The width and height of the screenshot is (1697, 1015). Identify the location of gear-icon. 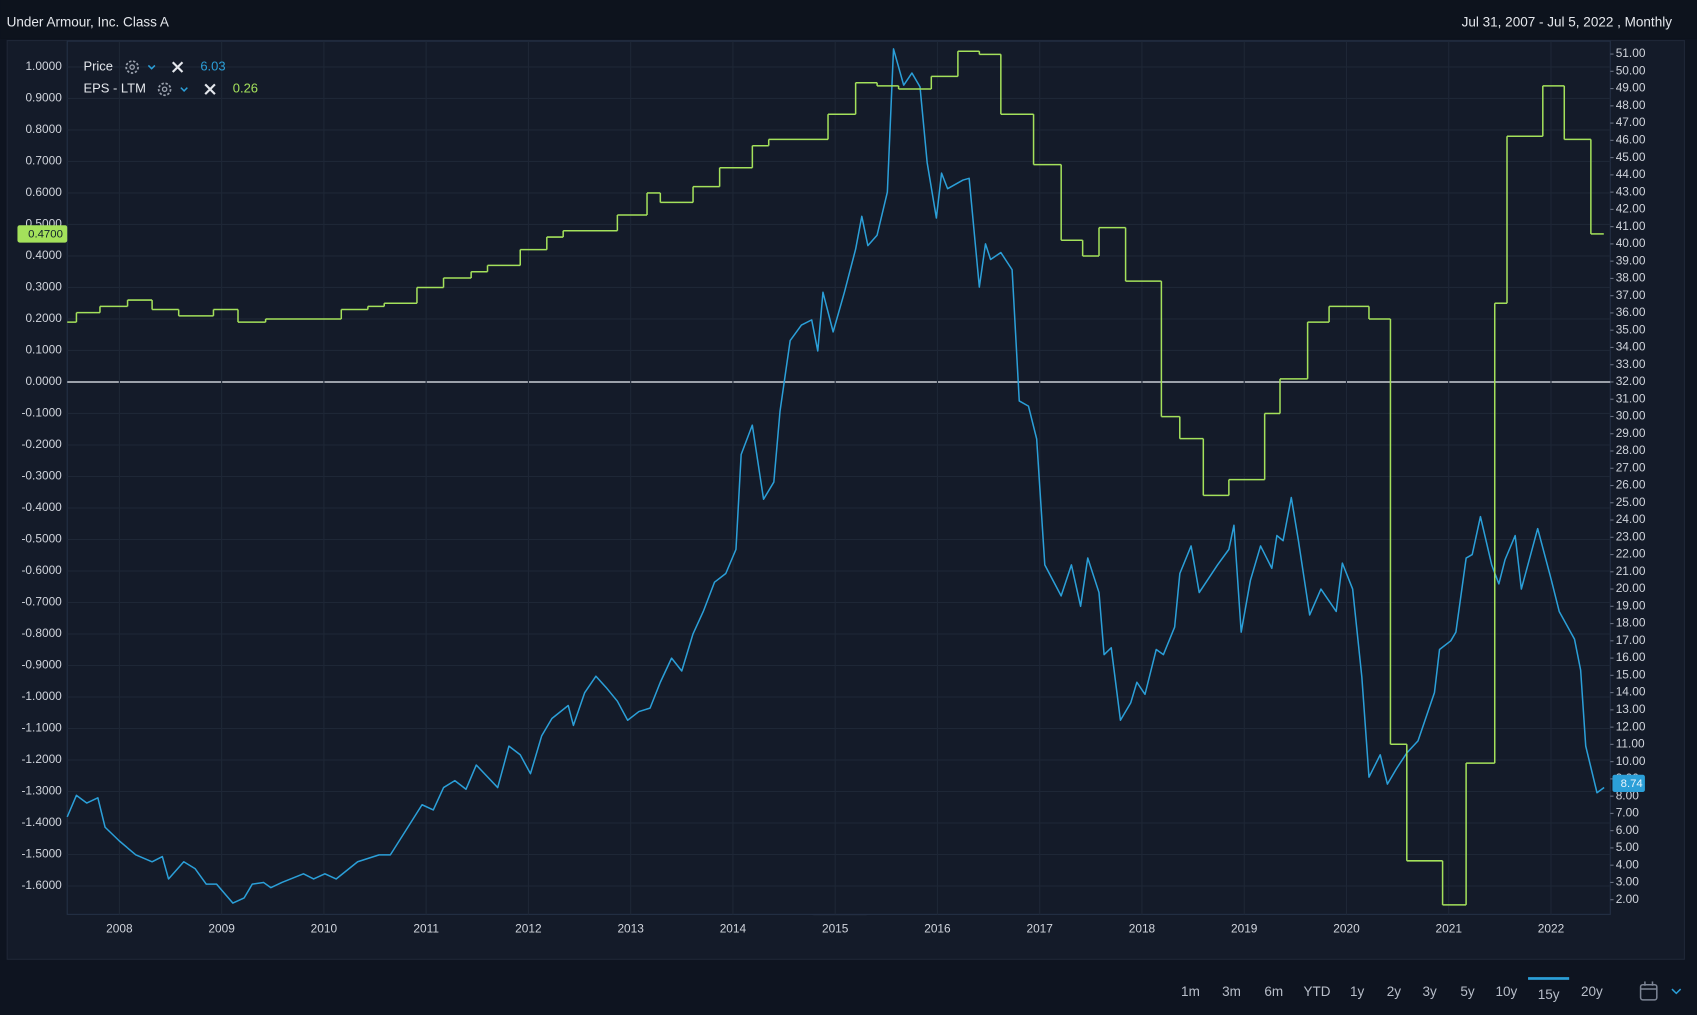
(164, 89).